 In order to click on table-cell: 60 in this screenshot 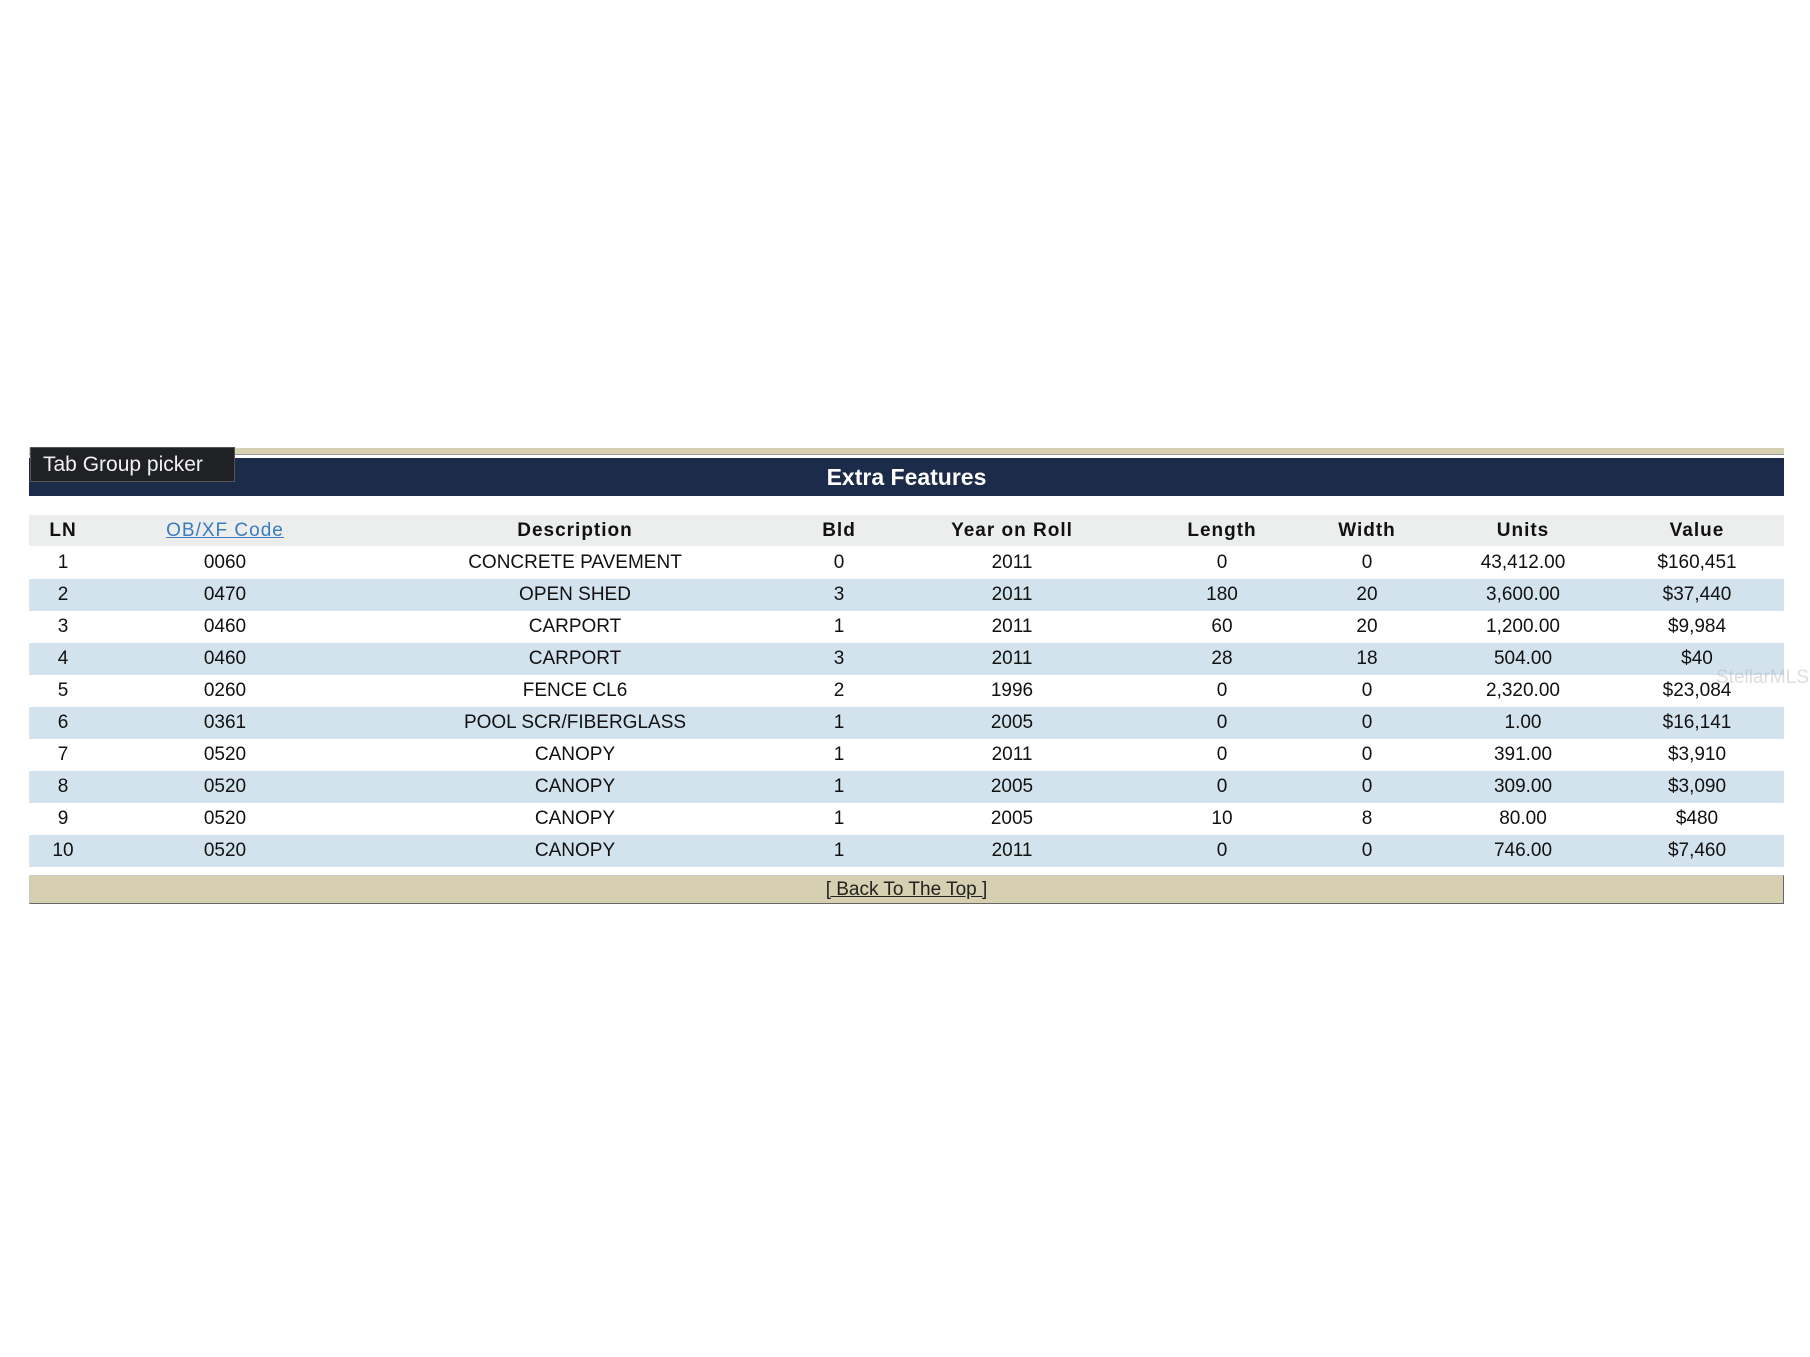, I will do `click(1222, 626)`.